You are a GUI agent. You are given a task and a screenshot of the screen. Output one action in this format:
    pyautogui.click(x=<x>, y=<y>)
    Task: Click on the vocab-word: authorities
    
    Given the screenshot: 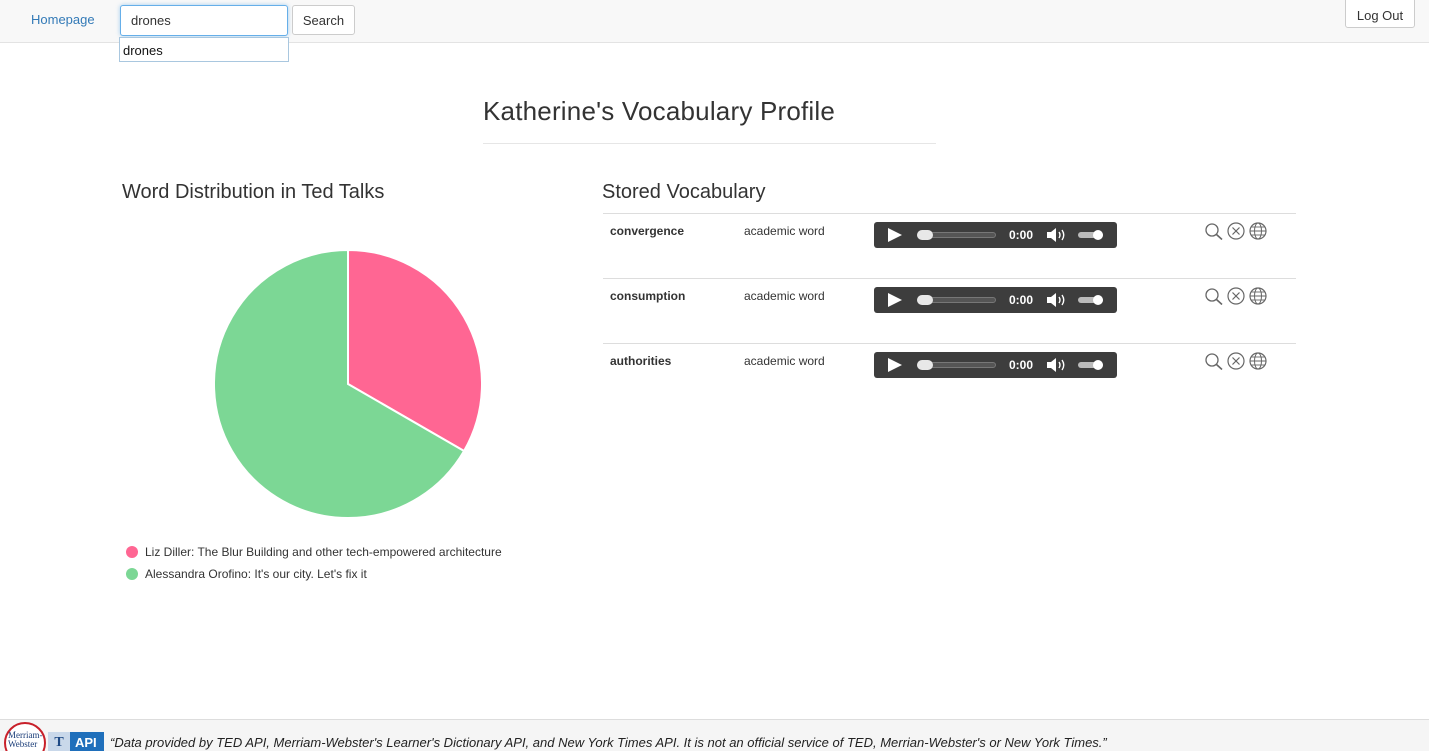 What is the action you would take?
    pyautogui.click(x=641, y=361)
    